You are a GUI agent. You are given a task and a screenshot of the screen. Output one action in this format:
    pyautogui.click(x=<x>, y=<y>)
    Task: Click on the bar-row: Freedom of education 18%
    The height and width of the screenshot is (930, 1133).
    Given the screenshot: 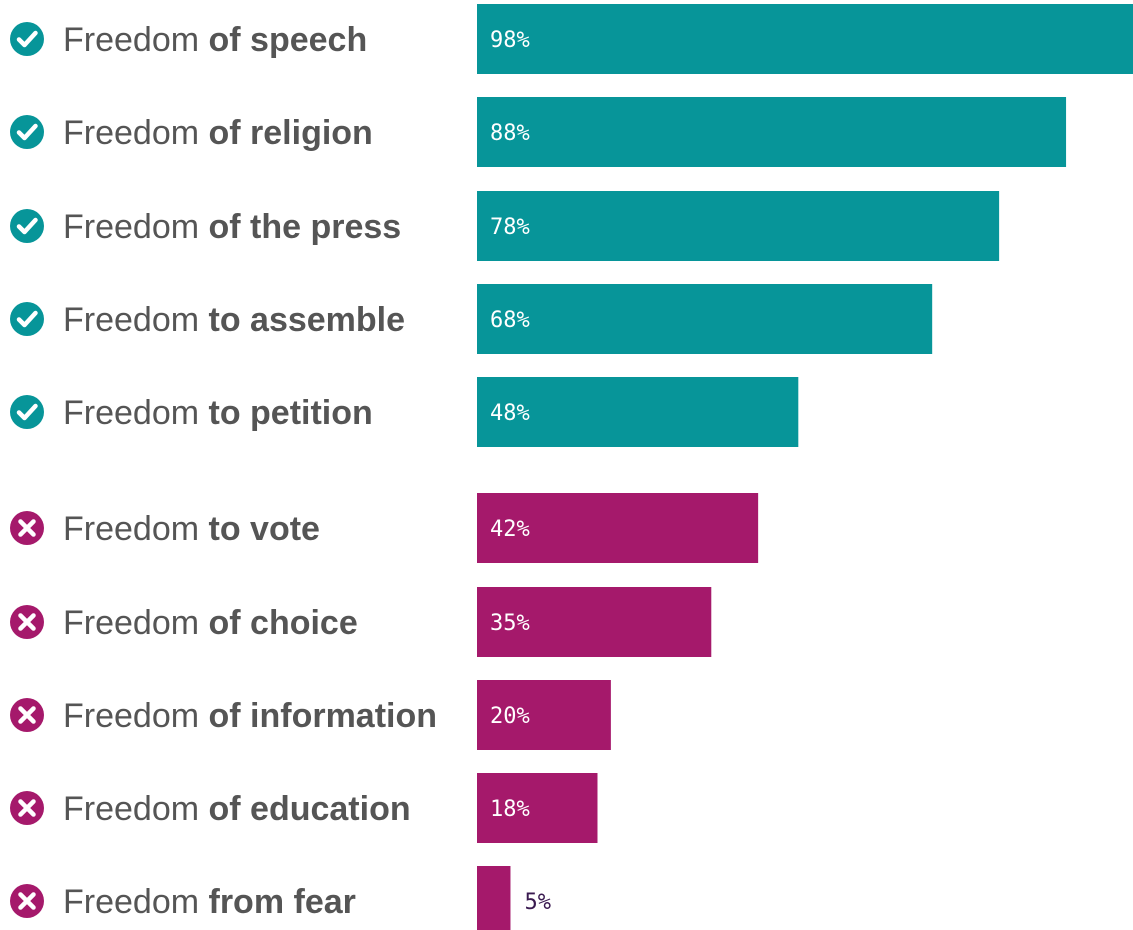 What is the action you would take?
    pyautogui.click(x=303, y=808)
    